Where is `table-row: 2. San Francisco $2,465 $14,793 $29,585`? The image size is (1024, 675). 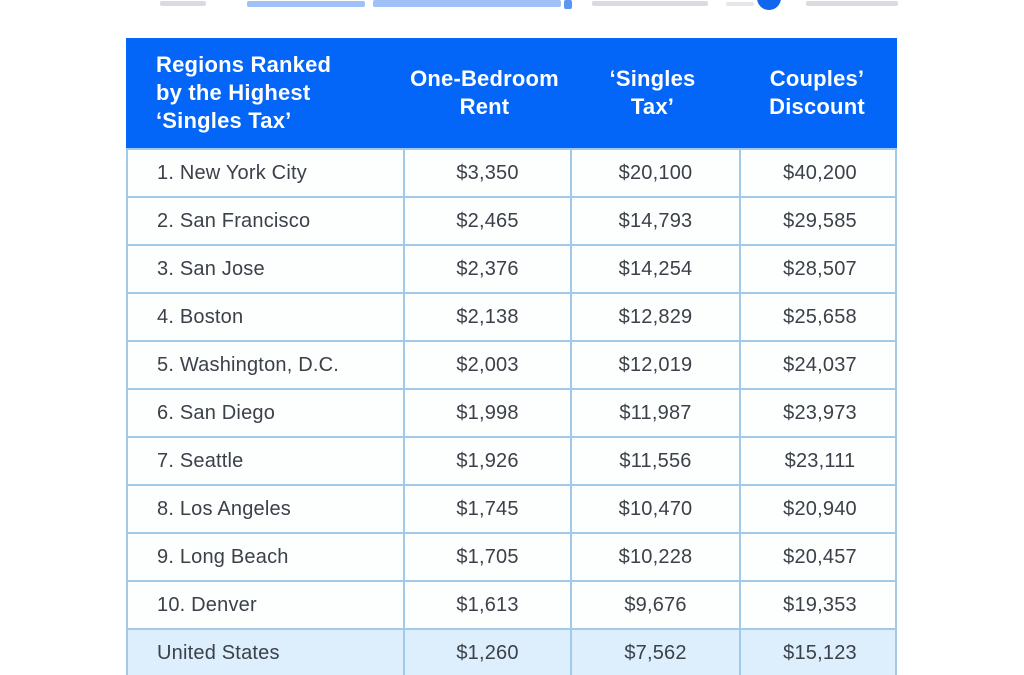 table-row: 2. San Francisco $2,465 $14,793 $29,585 is located at coordinates (511, 220).